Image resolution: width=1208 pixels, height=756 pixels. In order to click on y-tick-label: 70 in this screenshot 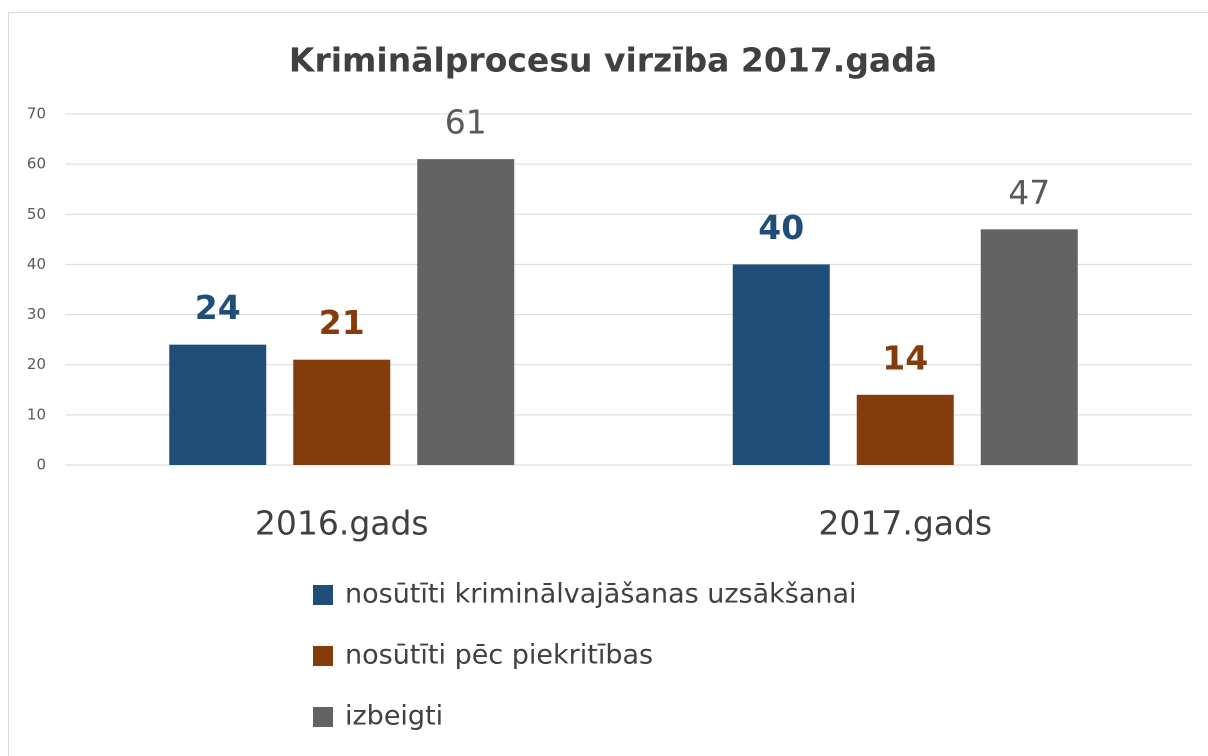, I will do `click(36, 114)`.